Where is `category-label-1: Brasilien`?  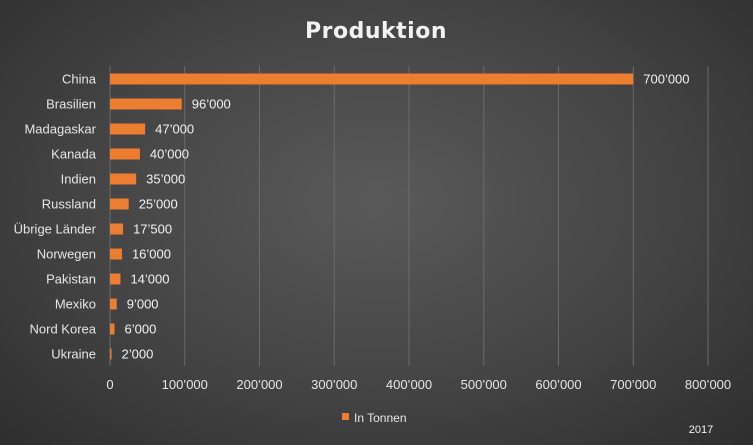
category-label-1: Brasilien is located at coordinates (71, 104).